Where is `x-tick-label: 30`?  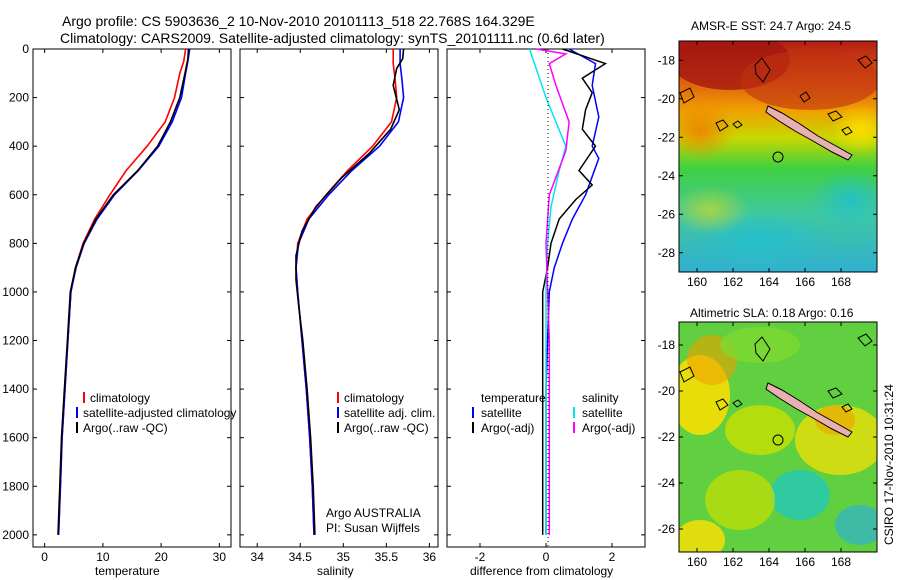 x-tick-label: 30 is located at coordinates (220, 557).